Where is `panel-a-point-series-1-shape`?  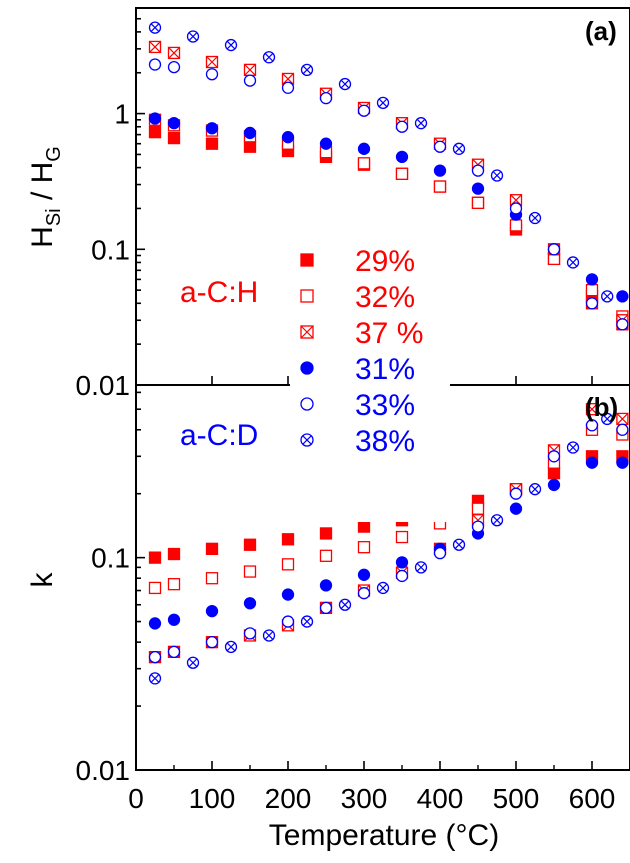 panel-a-point-series-1-shape is located at coordinates (516, 225).